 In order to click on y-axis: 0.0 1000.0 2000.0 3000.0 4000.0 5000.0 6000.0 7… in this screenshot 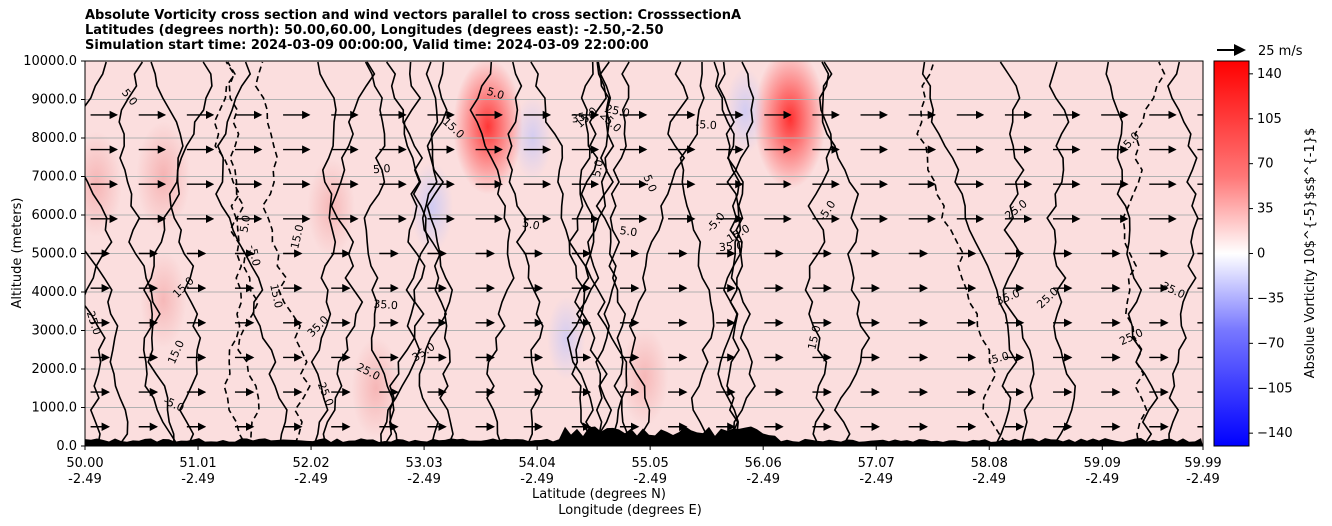, I will do `click(54, 254)`.